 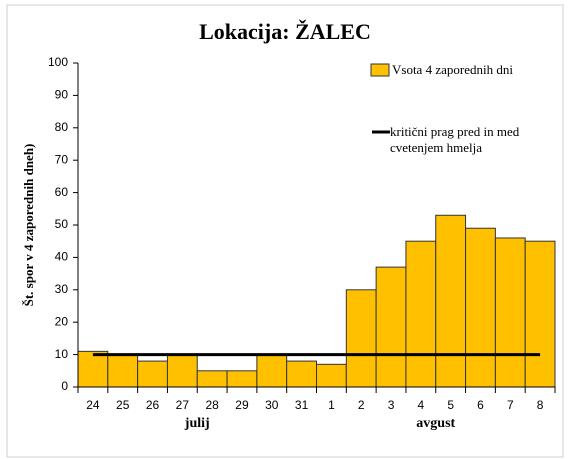 I want to click on x-tick-label: 6, so click(x=480, y=405).